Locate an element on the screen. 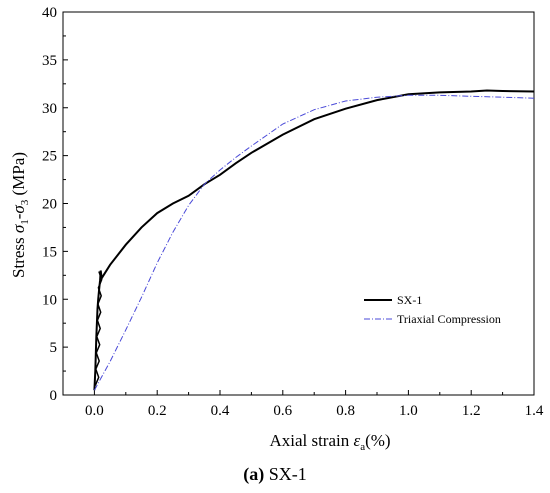  sx-1-jagged-segment is located at coordinates (98, 328).